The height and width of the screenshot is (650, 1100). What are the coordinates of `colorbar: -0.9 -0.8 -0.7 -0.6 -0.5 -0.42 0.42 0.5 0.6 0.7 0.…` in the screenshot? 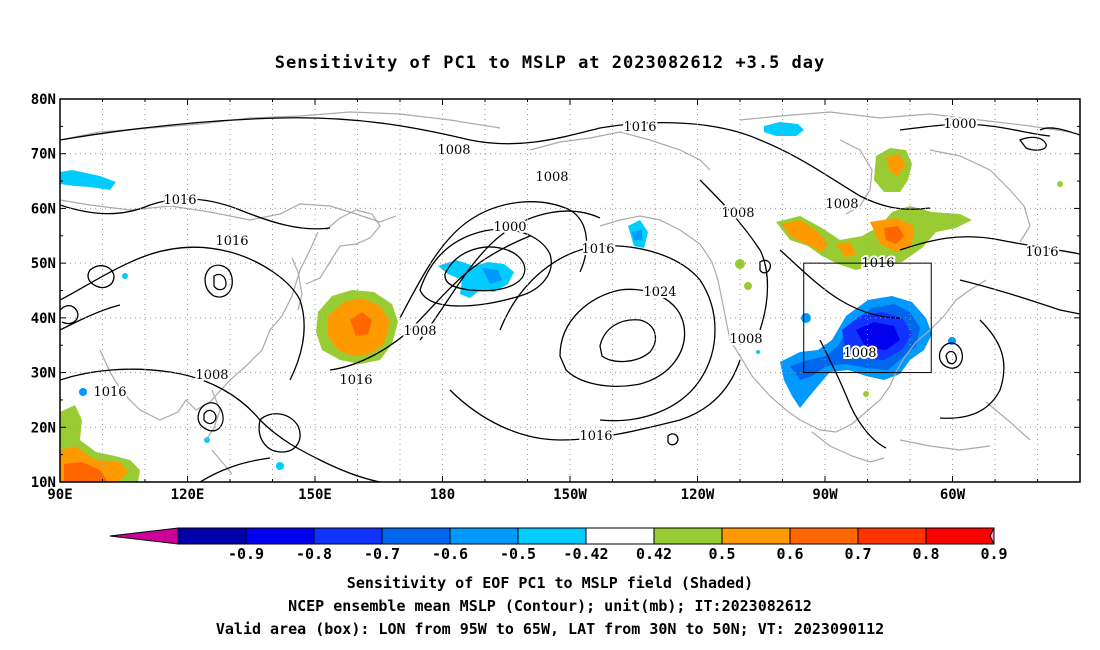 It's located at (558, 545).